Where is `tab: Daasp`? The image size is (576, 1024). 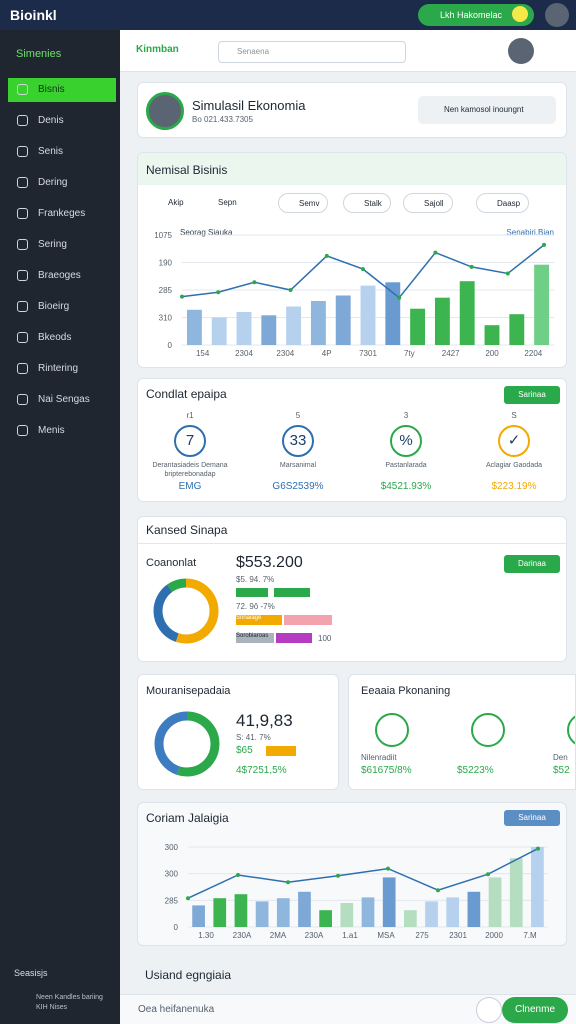
tab: Daasp is located at coordinates (503, 203).